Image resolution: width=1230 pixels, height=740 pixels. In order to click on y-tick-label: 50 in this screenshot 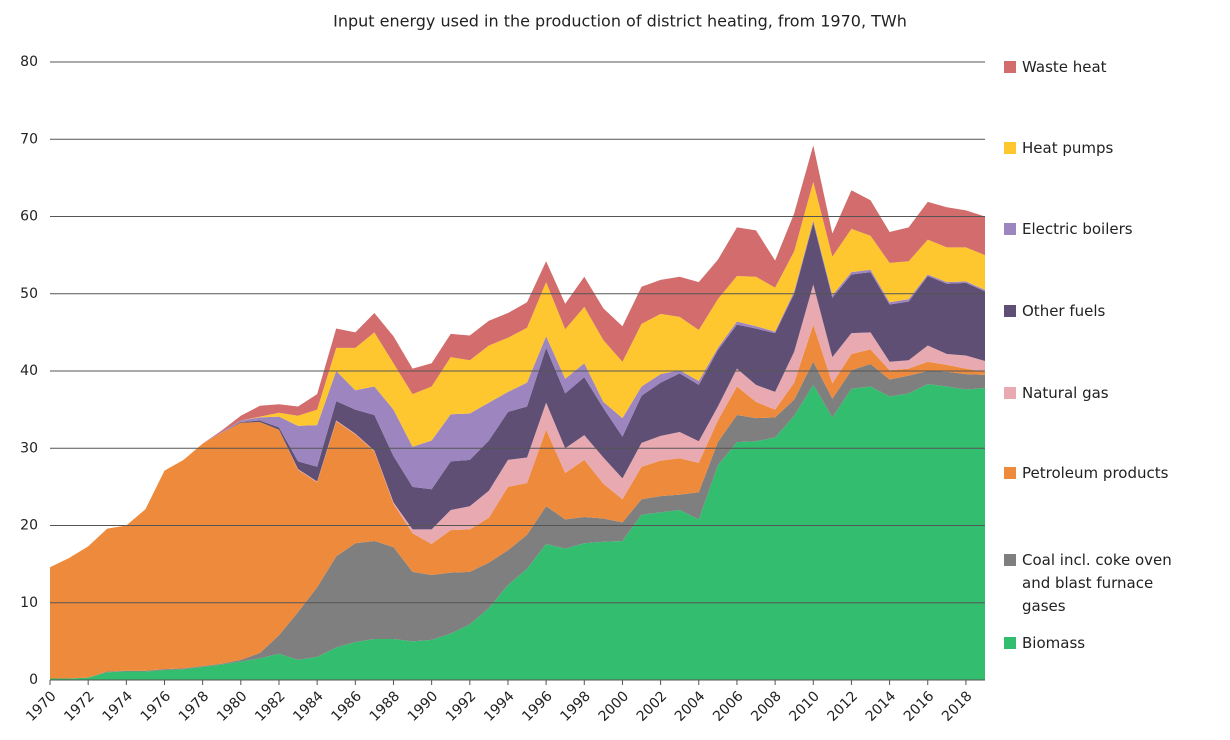, I will do `click(29, 294)`.